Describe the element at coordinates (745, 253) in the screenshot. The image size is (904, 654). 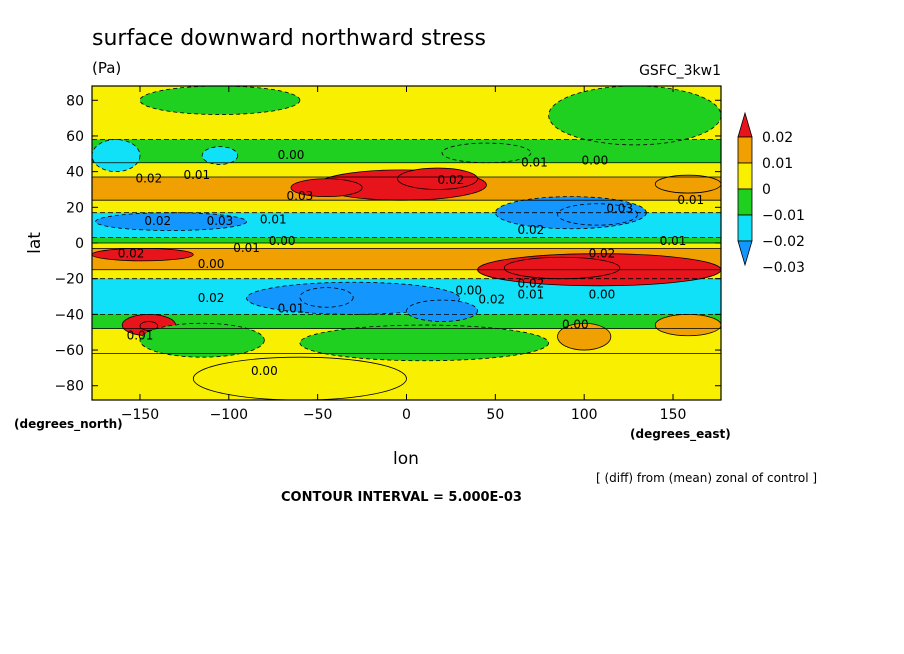
I see `legend-arrow-bottom` at that location.